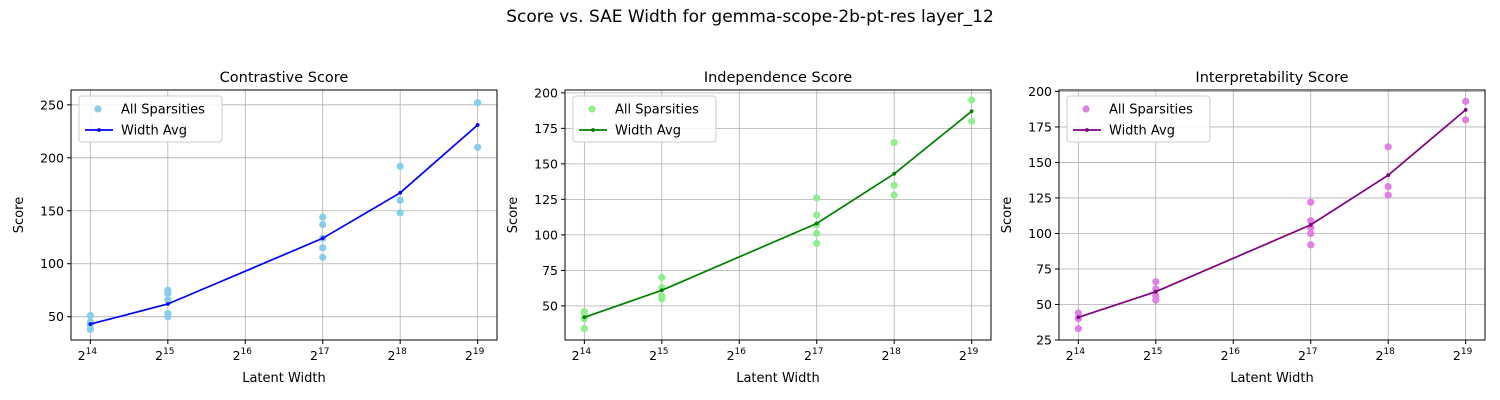  What do you see at coordinates (284, 78) in the screenshot?
I see `panel-title: Contrastive Score` at bounding box center [284, 78].